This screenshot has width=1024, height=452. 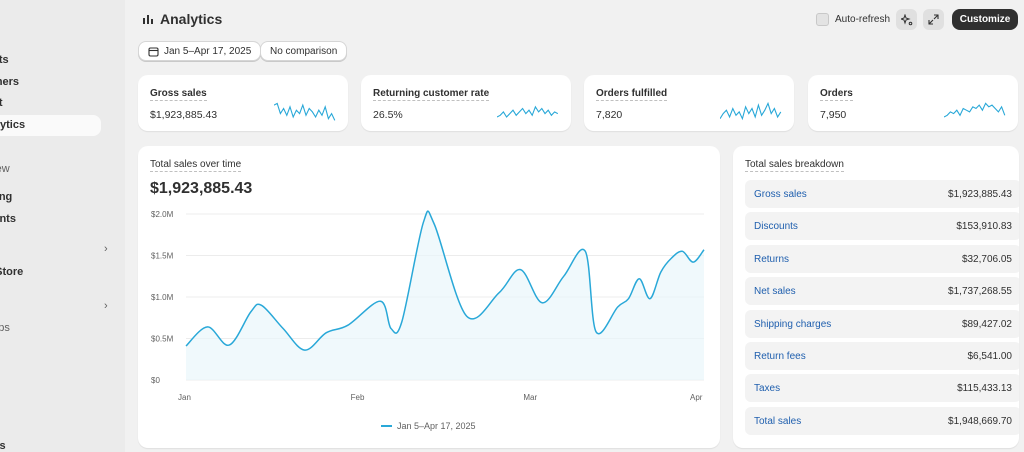 I want to click on breakdown-row-label: Taxes, so click(x=767, y=389).